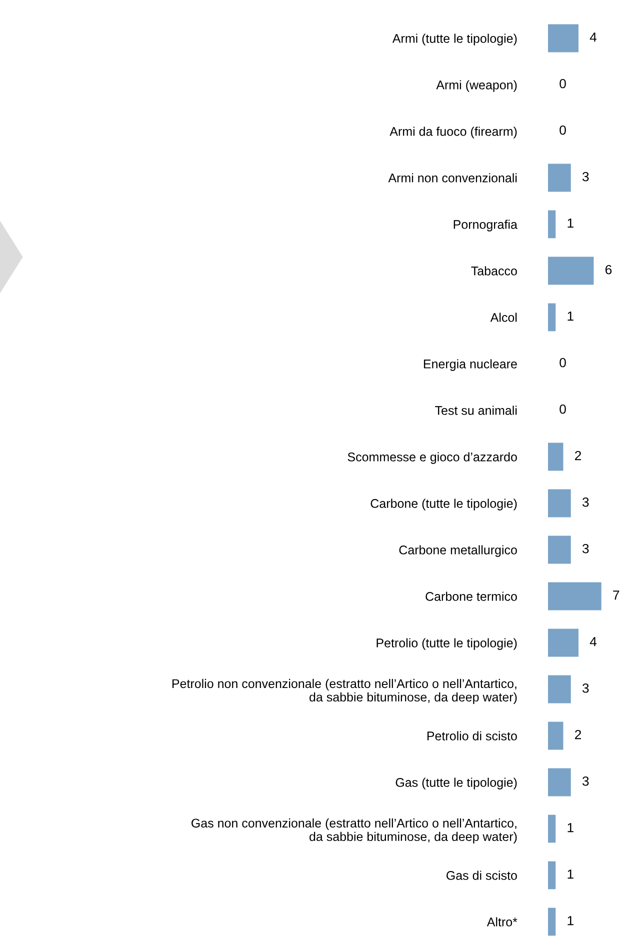 The height and width of the screenshot is (947, 627). Describe the element at coordinates (354, 831) in the screenshot. I see `y-tick-label: Gas non convenzionale (estratto nell’Artico o nell’Antartico, da sabbie bituminose, da deep water)` at that location.